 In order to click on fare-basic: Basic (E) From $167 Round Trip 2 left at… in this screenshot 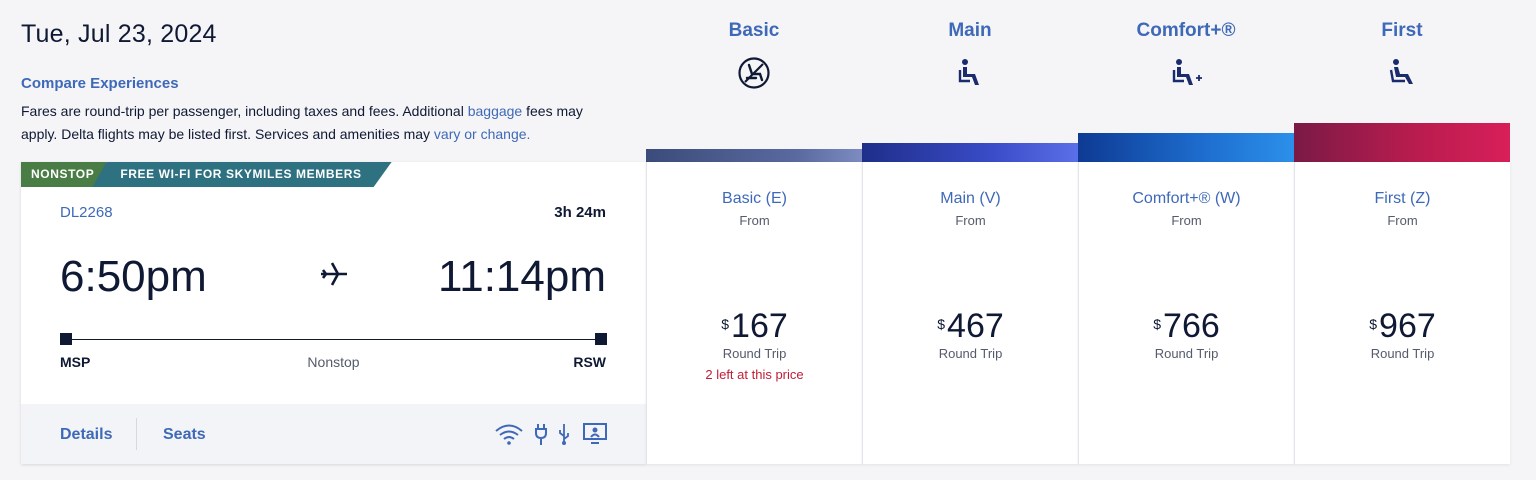, I will do `click(754, 313)`.